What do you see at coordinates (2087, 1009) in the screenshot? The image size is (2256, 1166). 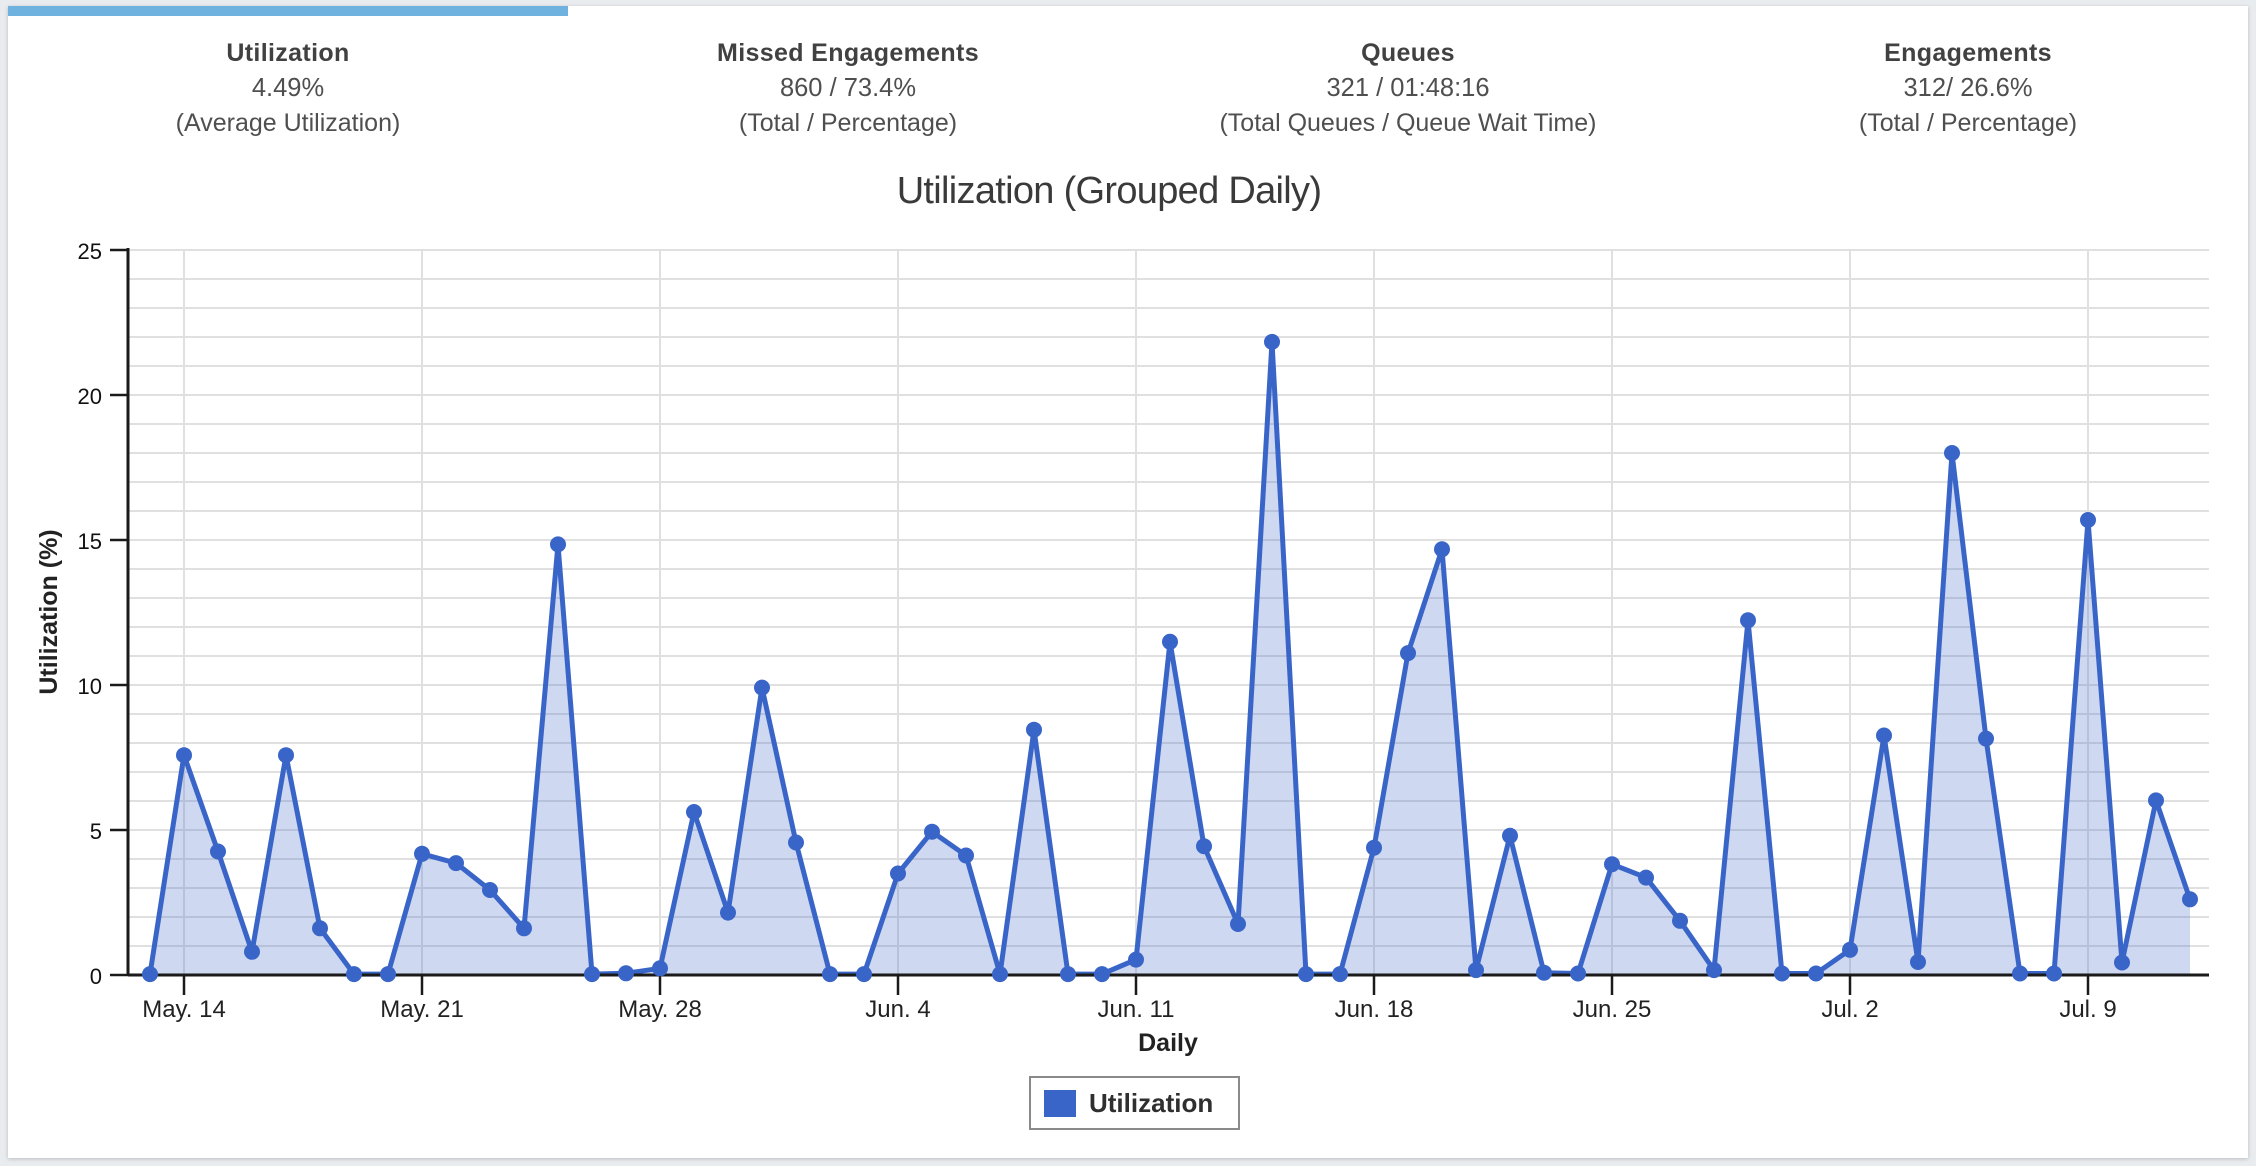 I see `svg-text: Jul. 9` at bounding box center [2087, 1009].